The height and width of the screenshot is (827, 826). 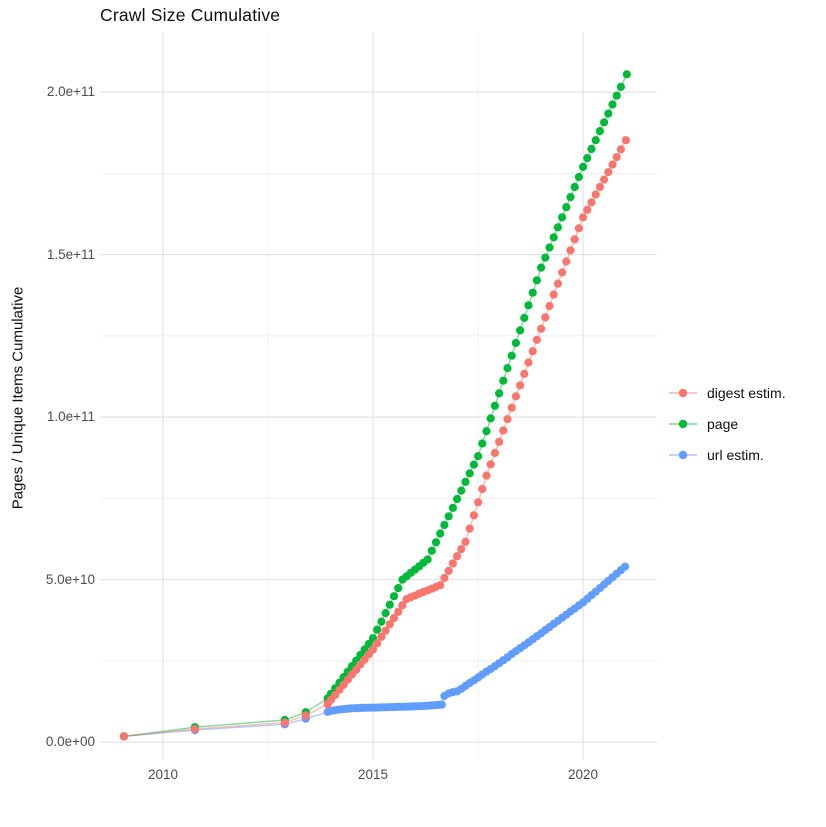 I want to click on legend-item-page: page, so click(x=727, y=423).